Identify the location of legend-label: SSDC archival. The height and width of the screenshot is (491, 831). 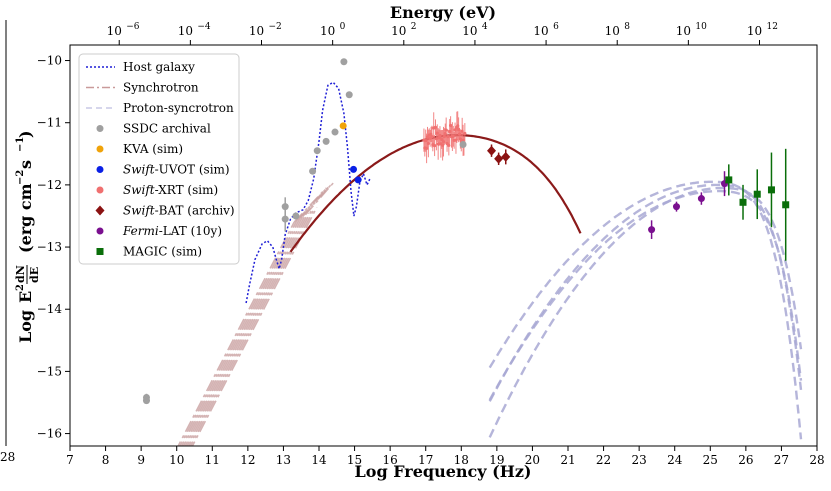
(167, 129).